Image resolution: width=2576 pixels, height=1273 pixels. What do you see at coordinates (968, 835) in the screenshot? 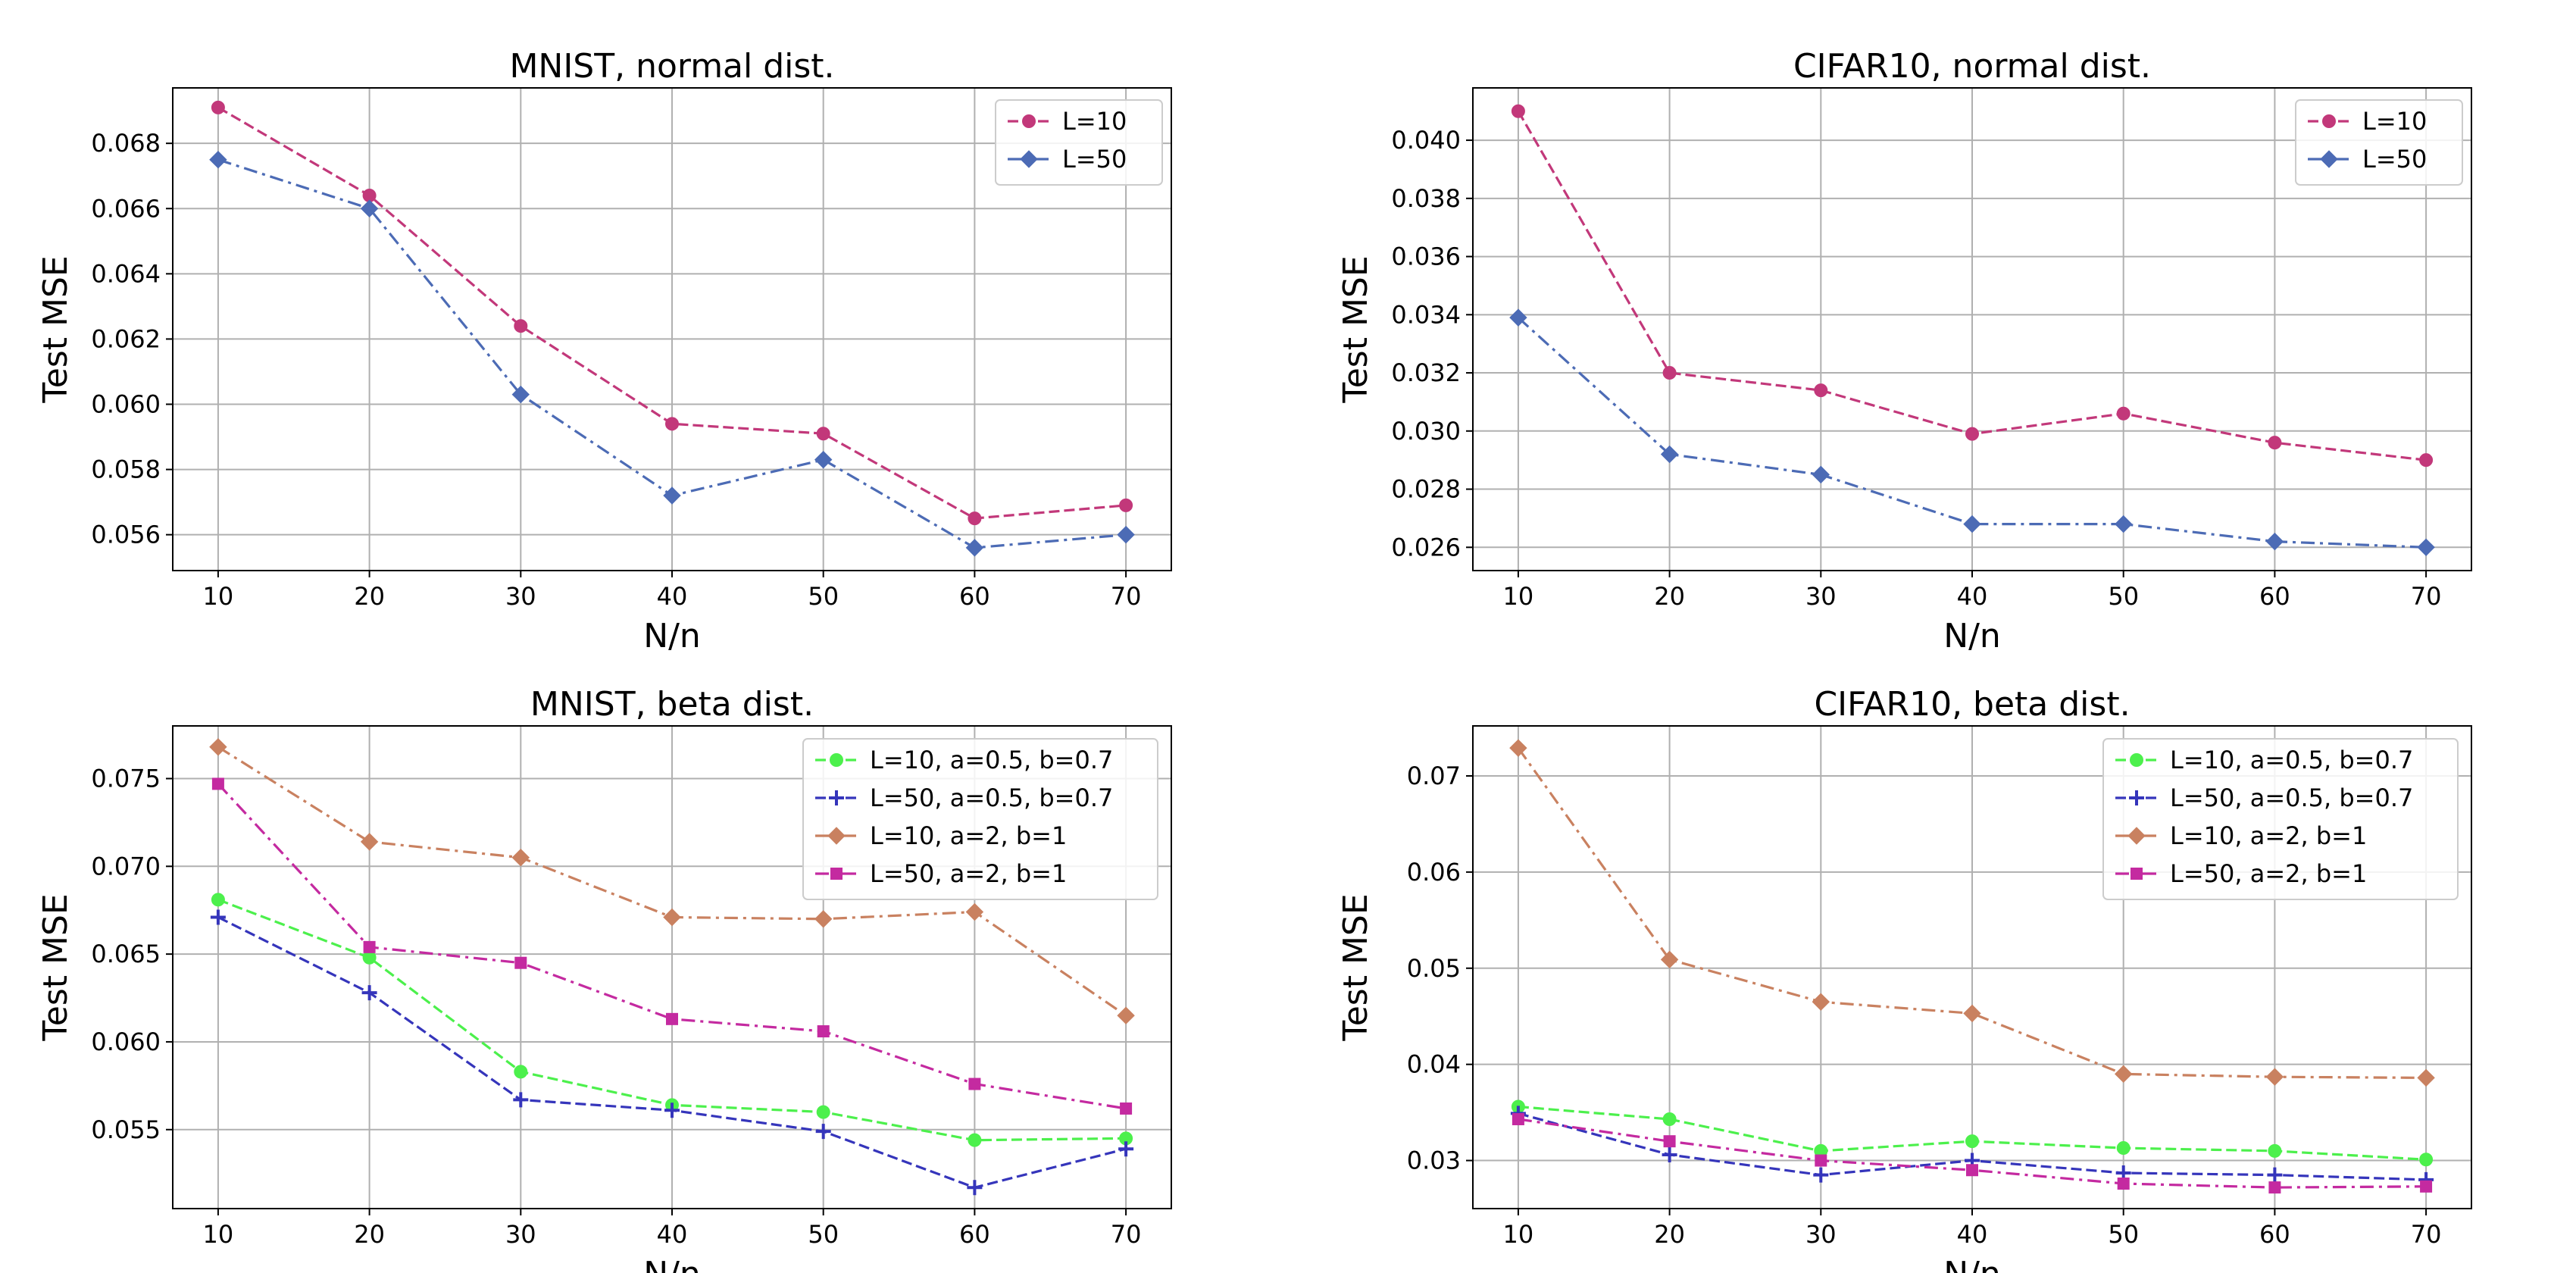
I see `legend-label: L=10, a=2, b=1` at bounding box center [968, 835].